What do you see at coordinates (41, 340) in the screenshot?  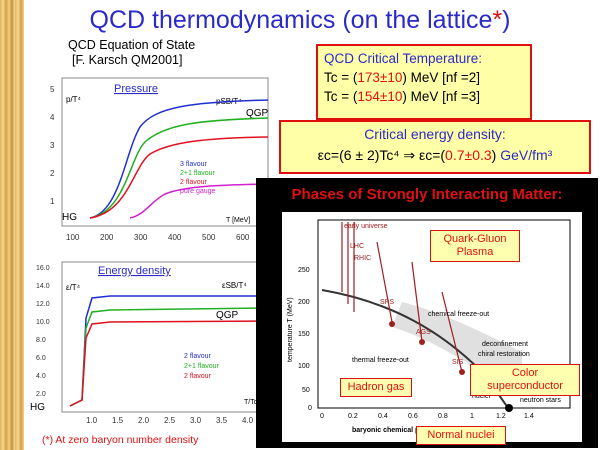 I see `y-tick: 8.0` at bounding box center [41, 340].